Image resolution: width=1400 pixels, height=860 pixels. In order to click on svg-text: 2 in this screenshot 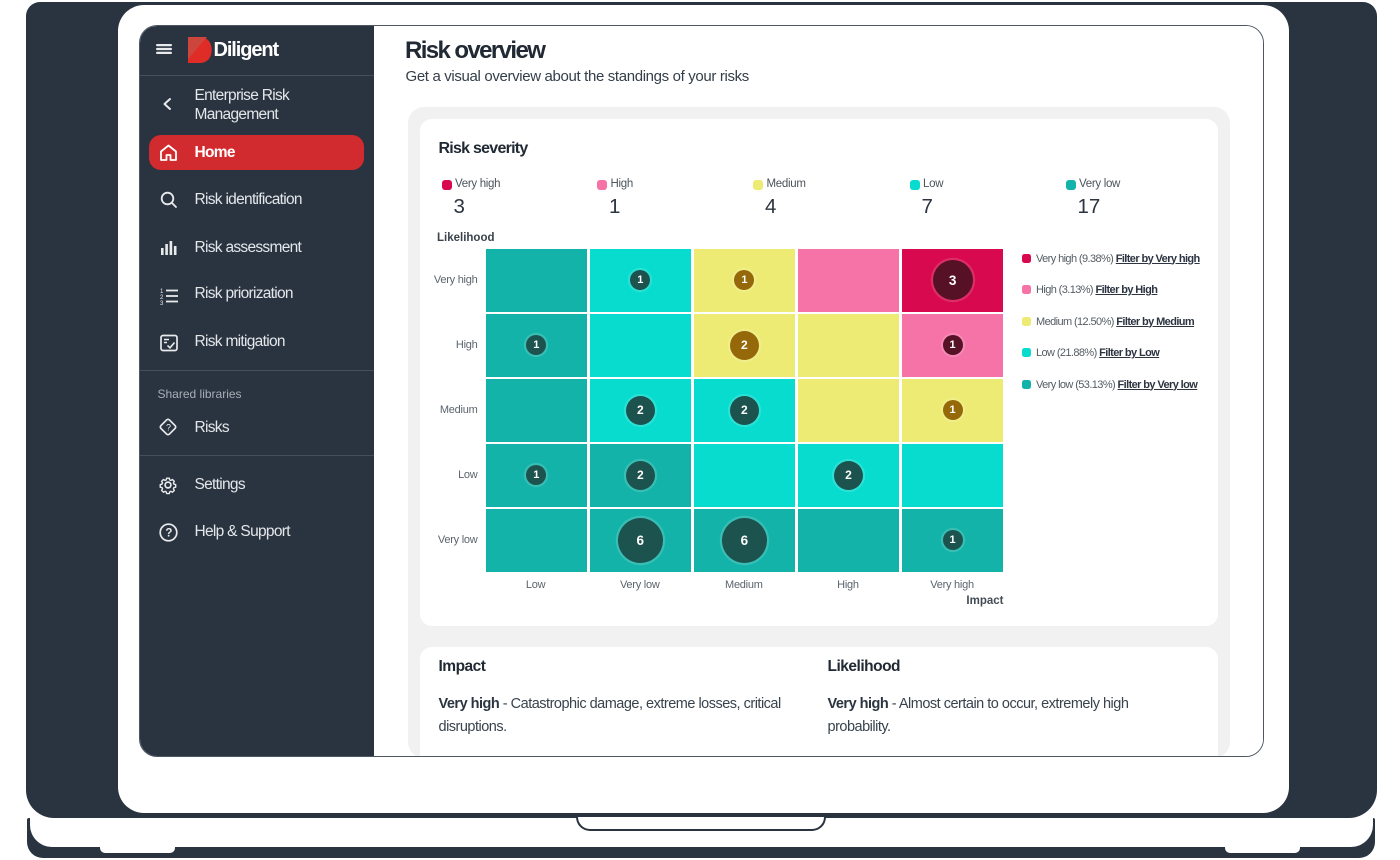, I will do `click(162, 298)`.